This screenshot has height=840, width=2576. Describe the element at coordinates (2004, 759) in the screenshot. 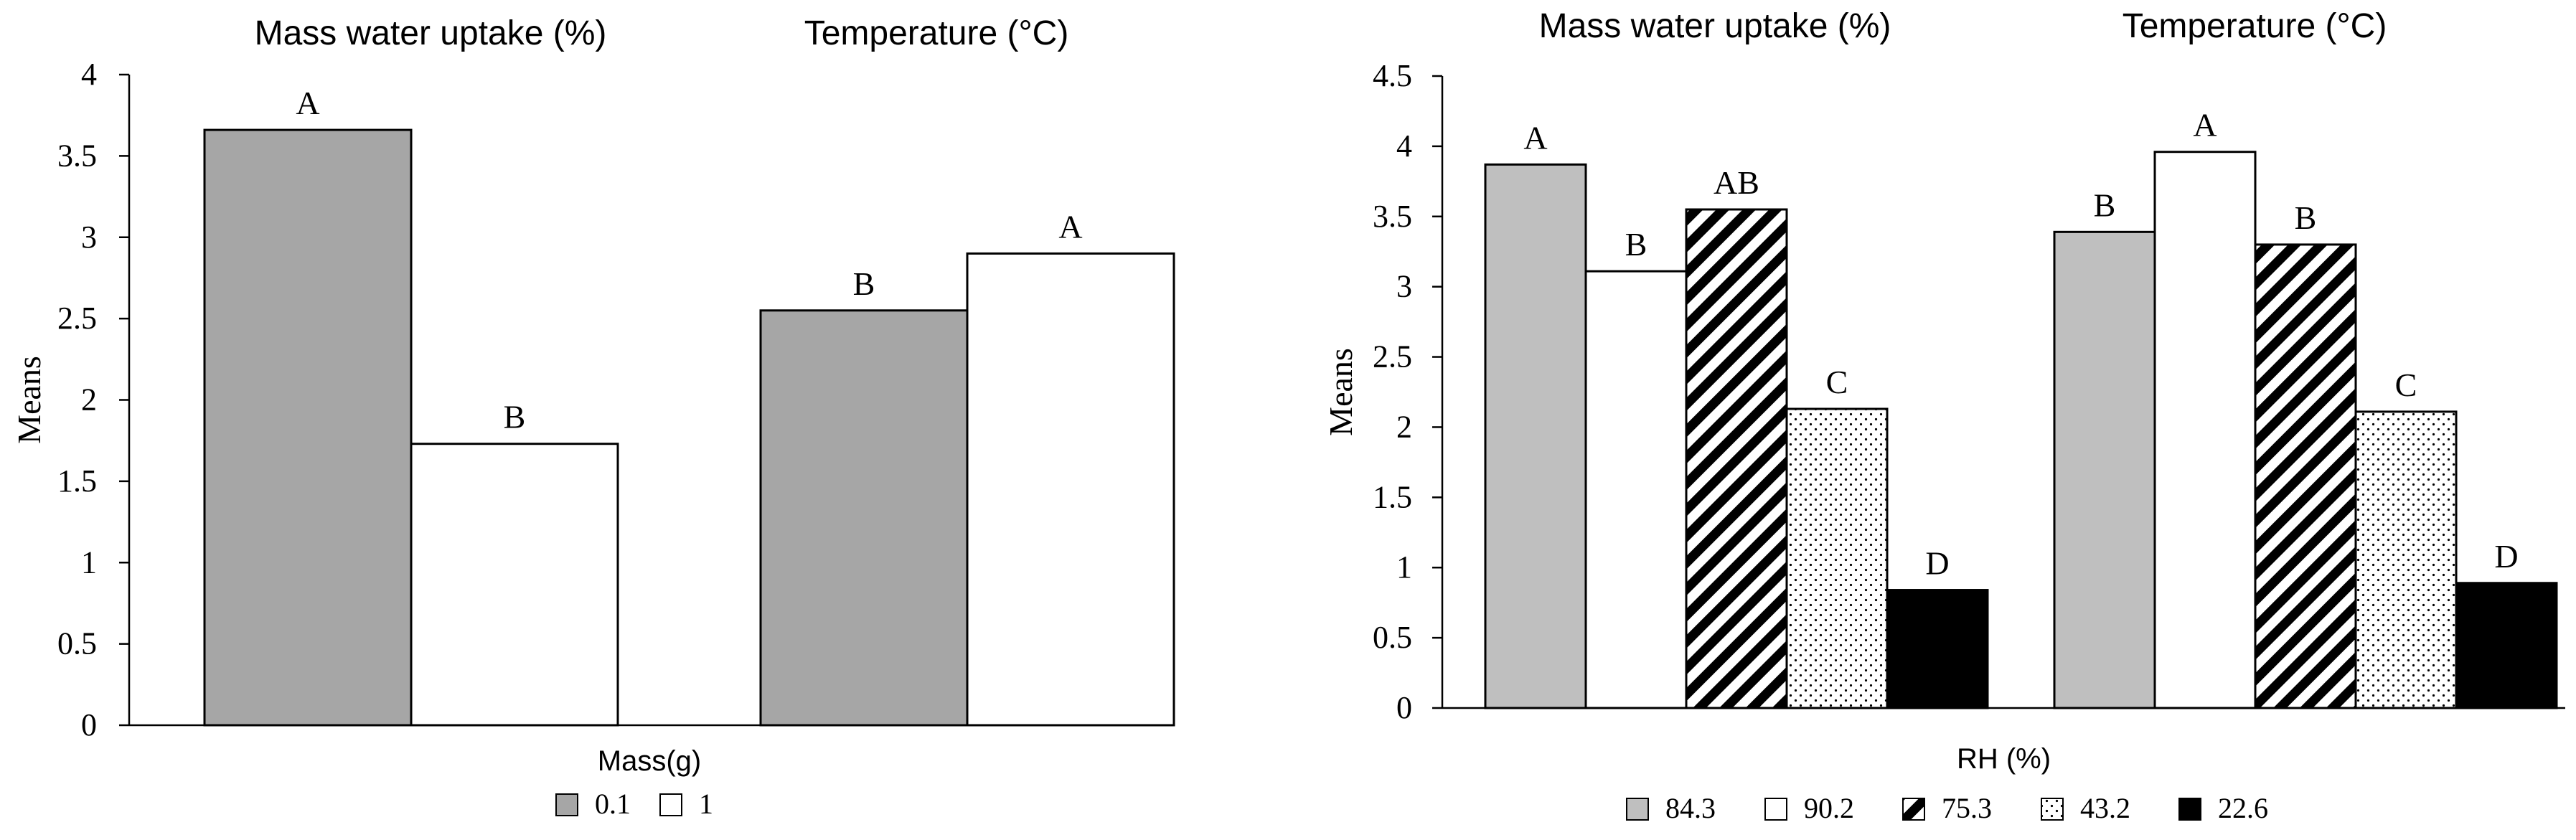

I see `x-axis-label: RH (%)` at that location.